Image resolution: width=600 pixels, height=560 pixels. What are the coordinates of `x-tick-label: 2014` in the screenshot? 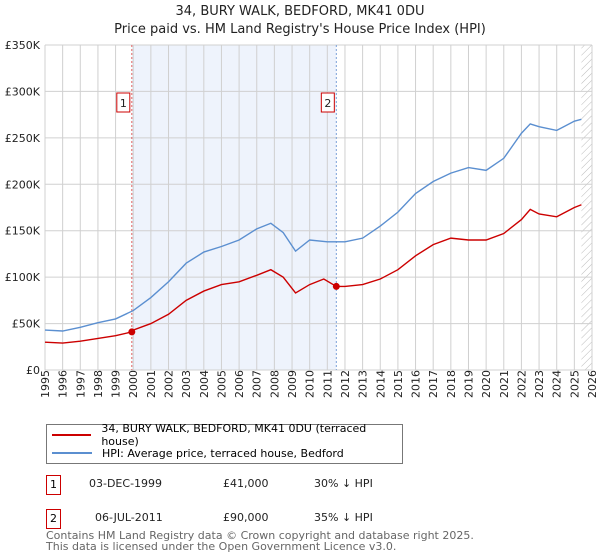 It's located at (380, 384).